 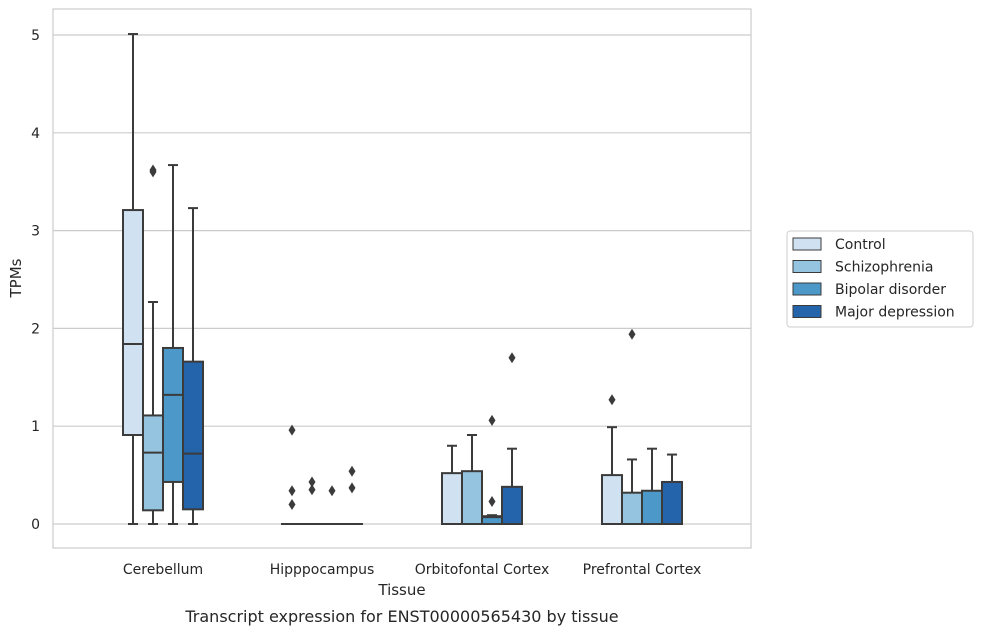 What do you see at coordinates (35, 232) in the screenshot?
I see `y-tick-label: 3` at bounding box center [35, 232].